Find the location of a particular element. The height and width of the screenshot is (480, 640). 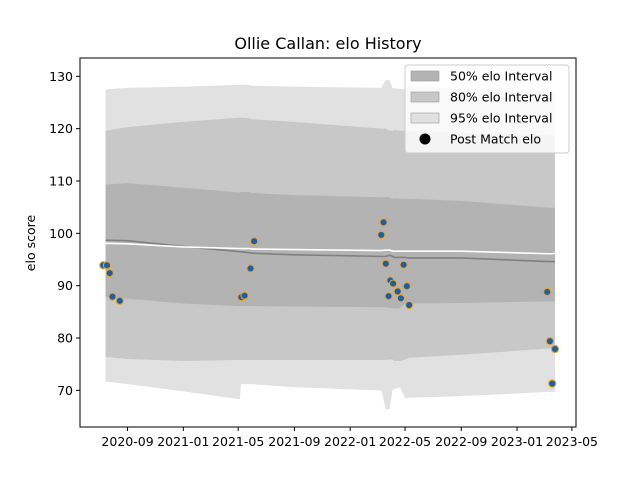

x-tick-label: 2022-05 is located at coordinates (405, 441).